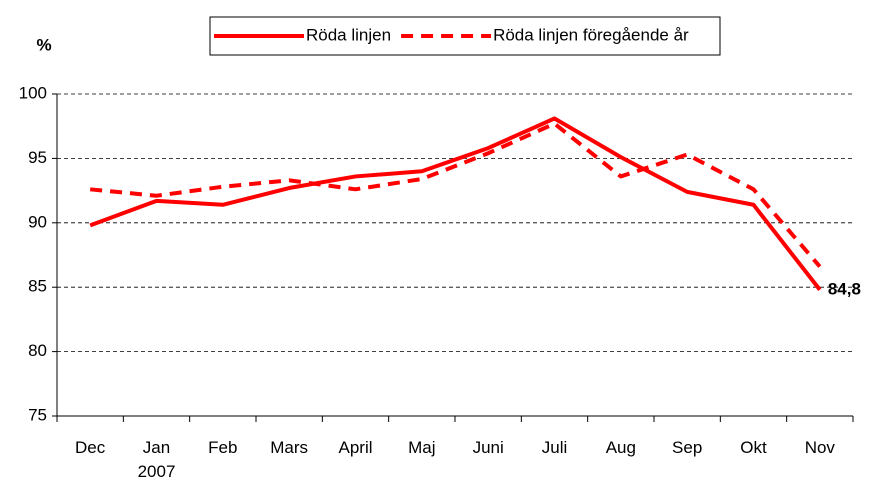  What do you see at coordinates (37, 157) in the screenshot?
I see `y-tick-label: 95` at bounding box center [37, 157].